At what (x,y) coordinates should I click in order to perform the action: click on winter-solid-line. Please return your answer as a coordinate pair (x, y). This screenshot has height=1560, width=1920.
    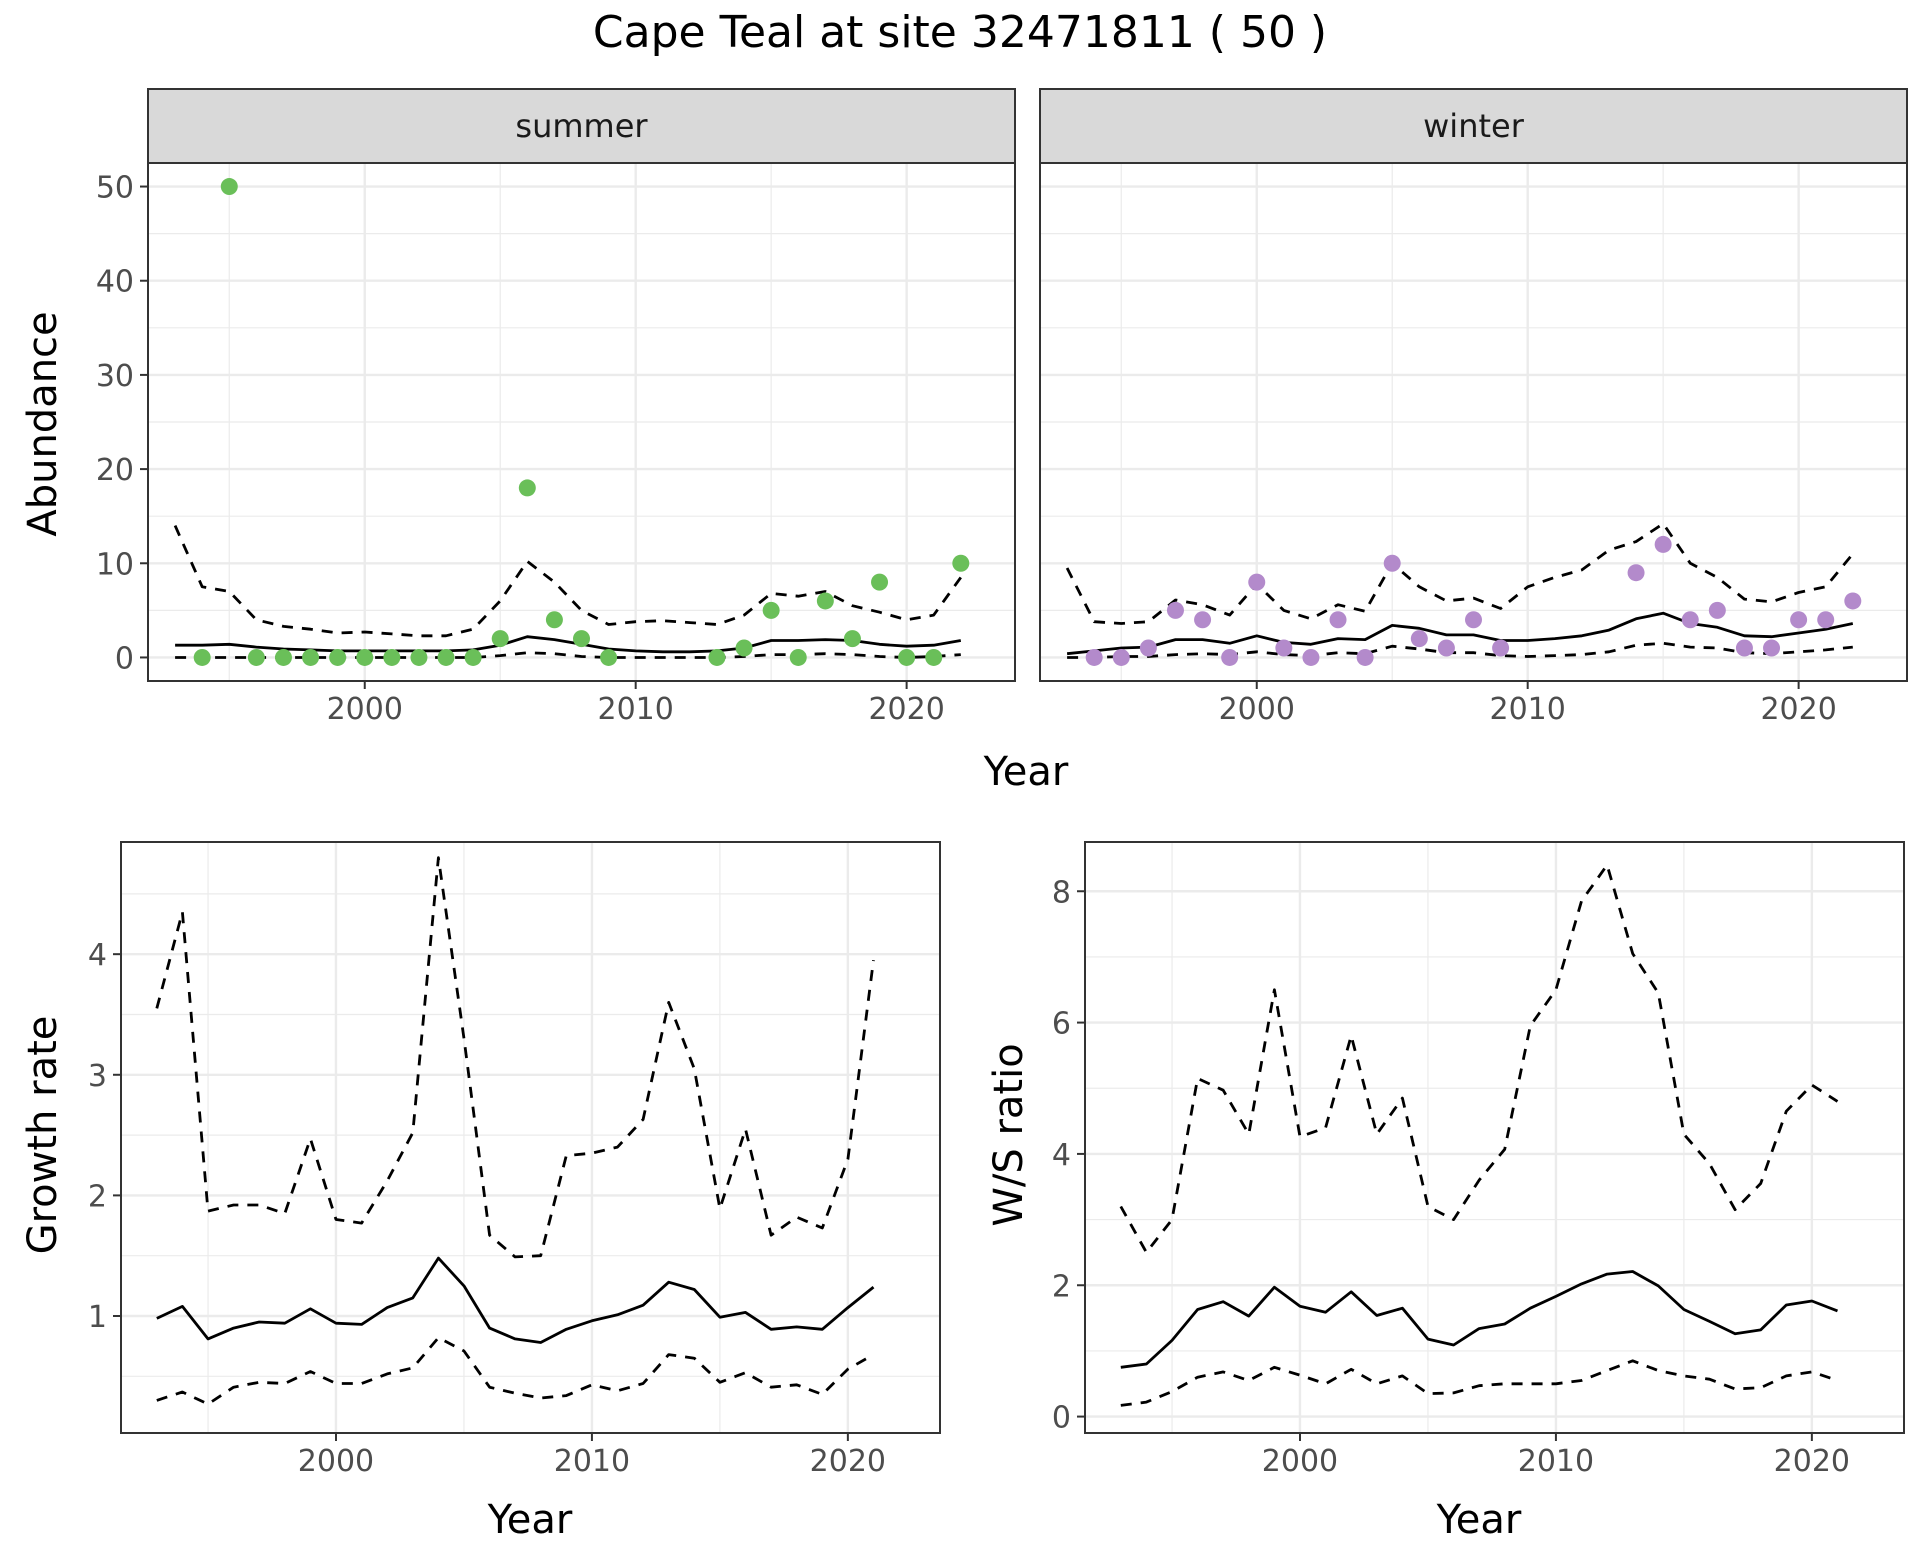
    Looking at the image, I should click on (1460, 633).